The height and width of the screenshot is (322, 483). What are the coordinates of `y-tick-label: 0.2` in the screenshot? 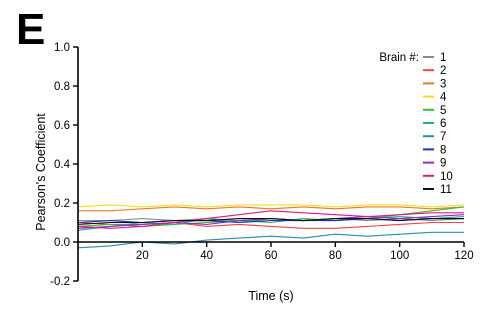 It's located at (62, 204).